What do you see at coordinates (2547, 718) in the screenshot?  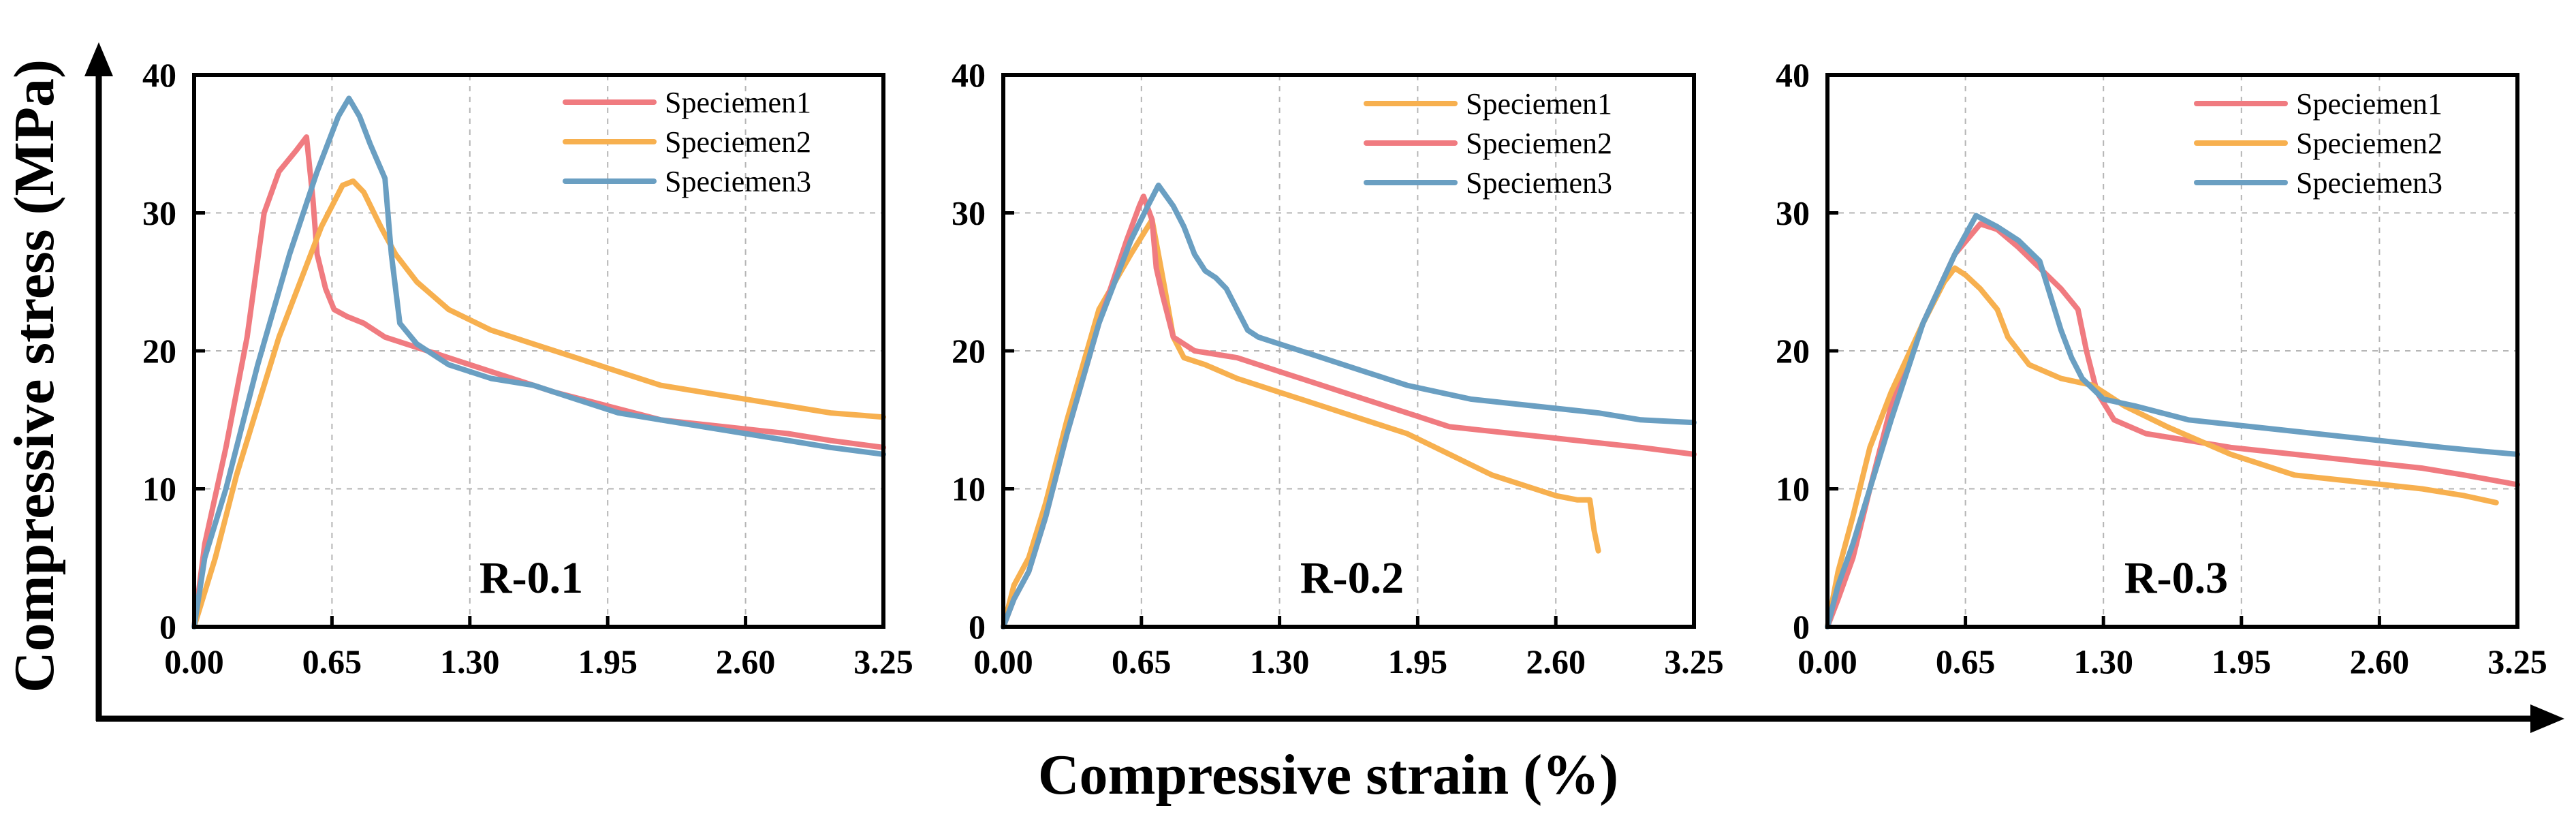 I see `global-x-arrowhead-icon` at bounding box center [2547, 718].